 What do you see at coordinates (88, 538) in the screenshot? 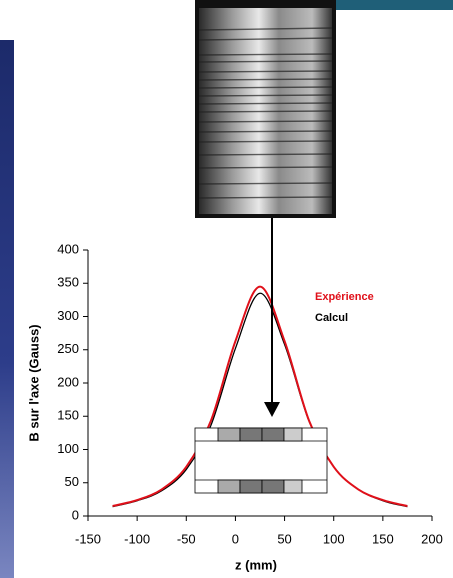
I see `x-tick-label: -150` at bounding box center [88, 538].